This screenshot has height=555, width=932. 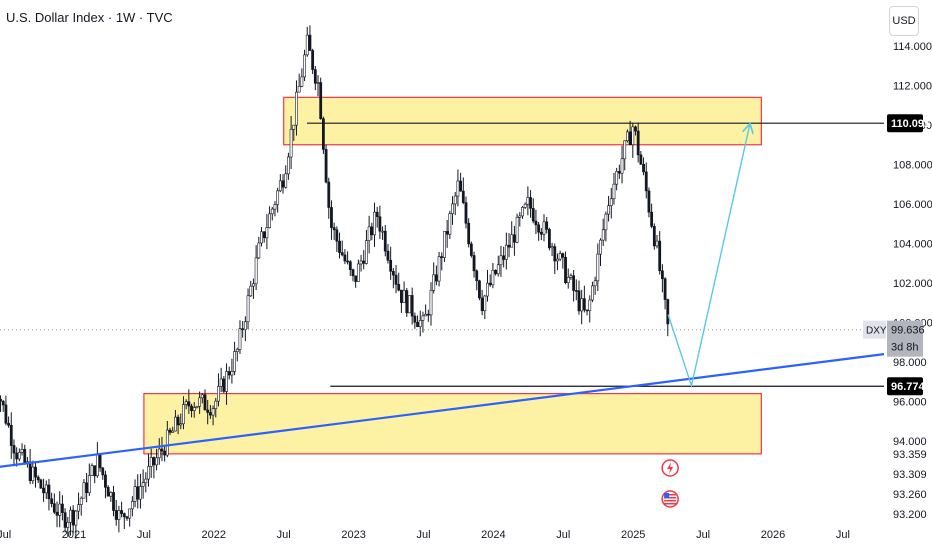 What do you see at coordinates (912, 284) in the screenshot?
I see `y-tick-label: 102.000` at bounding box center [912, 284].